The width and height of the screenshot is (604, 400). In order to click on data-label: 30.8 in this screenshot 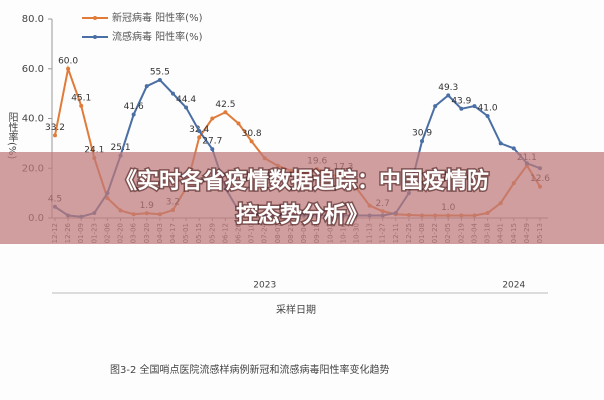, I will do `click(252, 134)`.